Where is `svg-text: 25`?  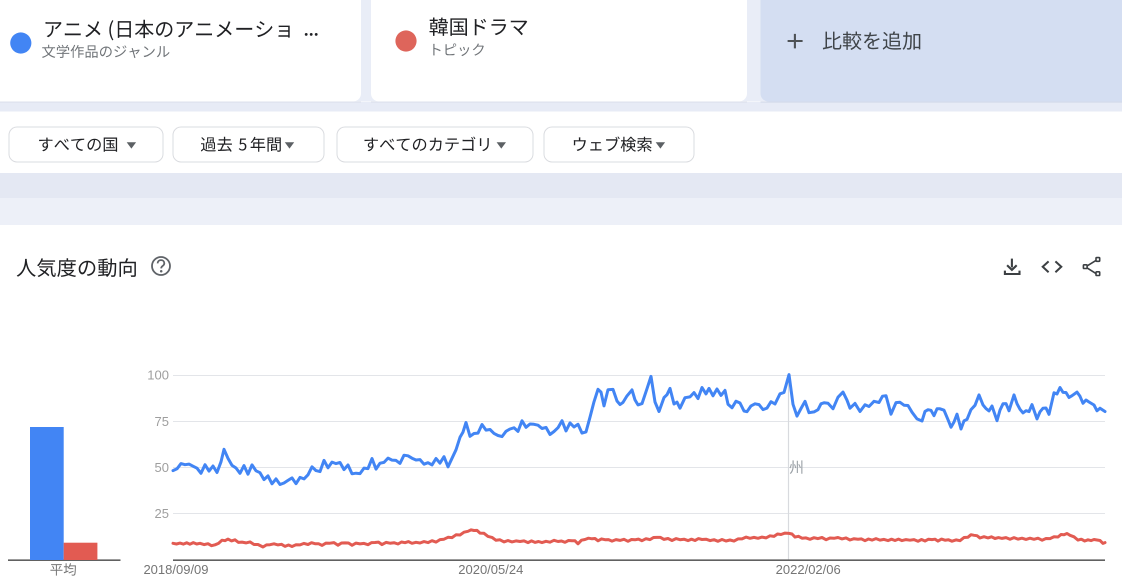
svg-text: 25 is located at coordinates (162, 513).